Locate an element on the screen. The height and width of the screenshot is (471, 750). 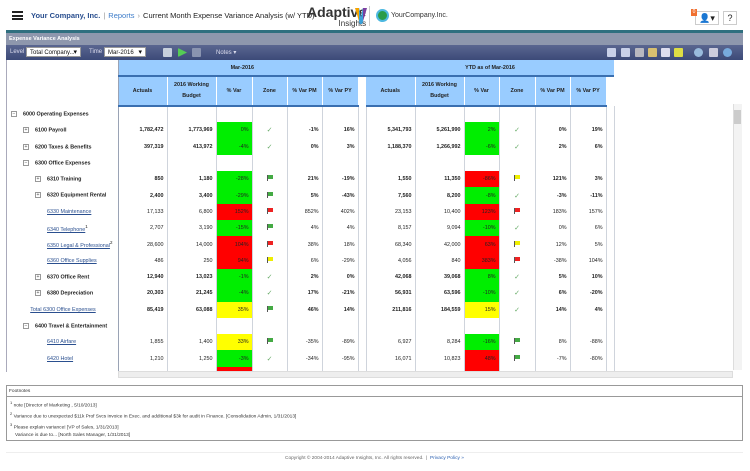
mar-zone-cell is located at coordinates (270, 212).